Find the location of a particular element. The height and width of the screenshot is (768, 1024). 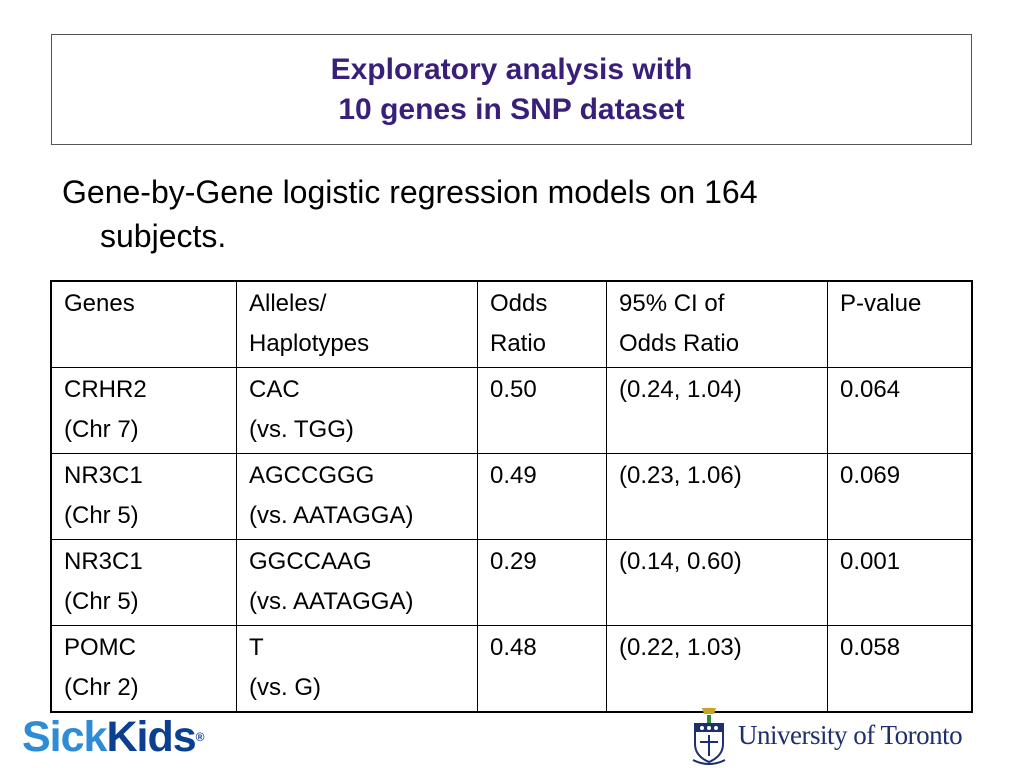

header-genes: Genes is located at coordinates (143, 324).